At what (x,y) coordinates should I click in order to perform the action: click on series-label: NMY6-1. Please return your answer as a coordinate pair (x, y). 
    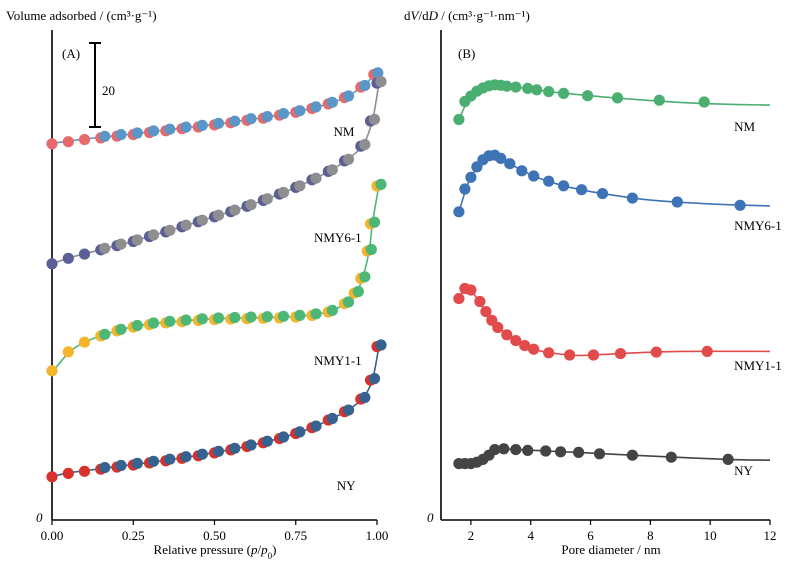
    Looking at the image, I should click on (758, 225).